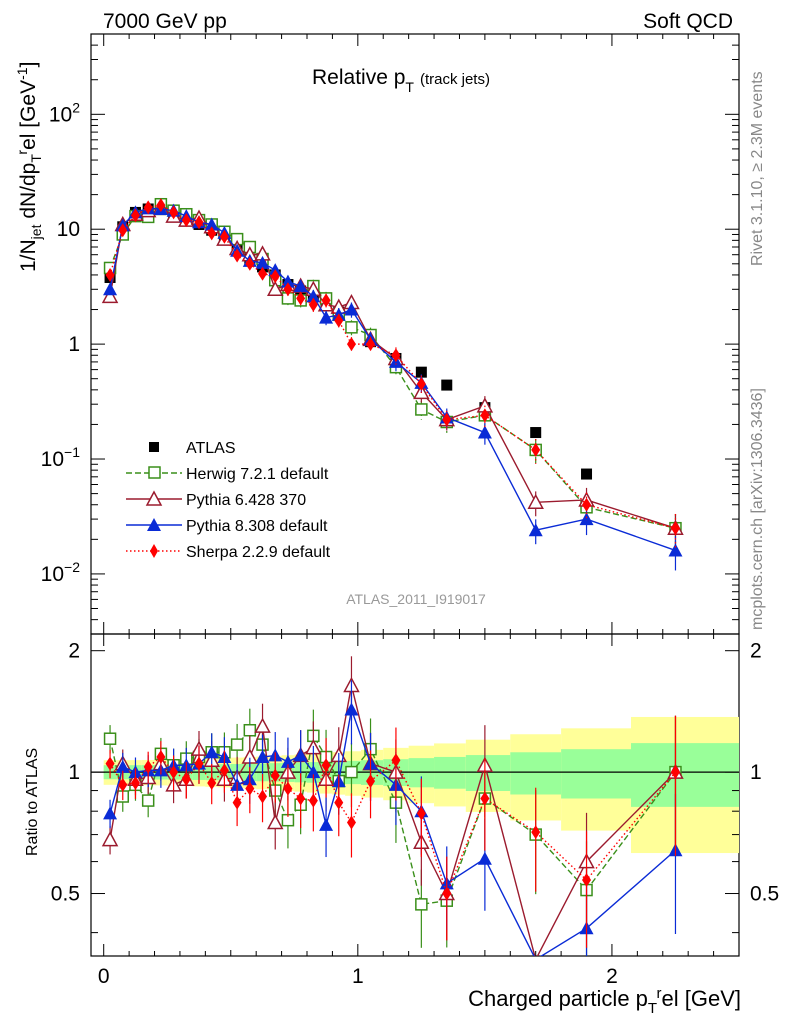 This screenshot has height=1024, width=786. What do you see at coordinates (757, 509) in the screenshot?
I see `mcplots-label: mcplots.cern.ch [arXiv:1306.3436]` at bounding box center [757, 509].